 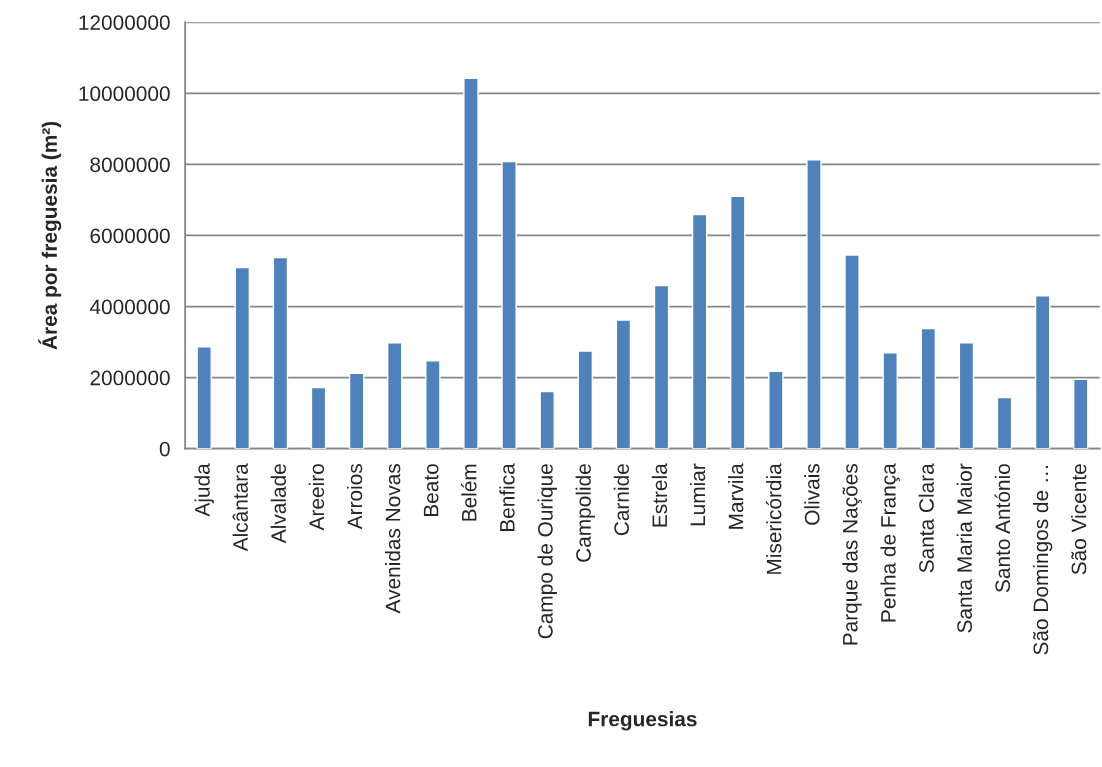 I want to click on x-tick-label: Alvalade, so click(x=278, y=504).